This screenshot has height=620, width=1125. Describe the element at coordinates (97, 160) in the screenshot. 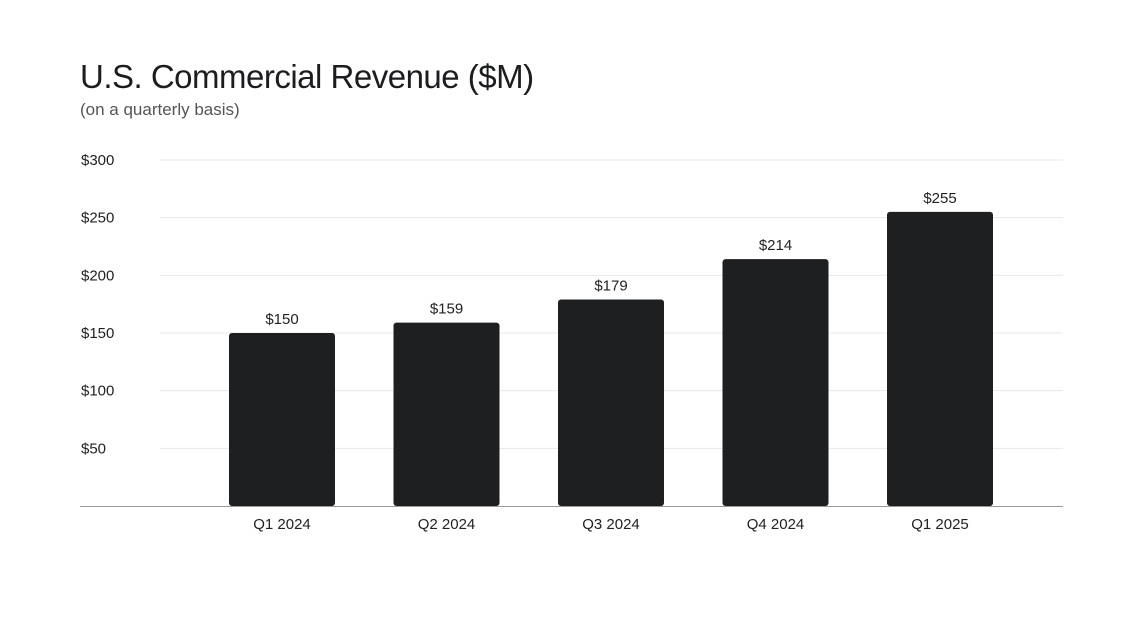

I see `y-tick-label: $300` at that location.